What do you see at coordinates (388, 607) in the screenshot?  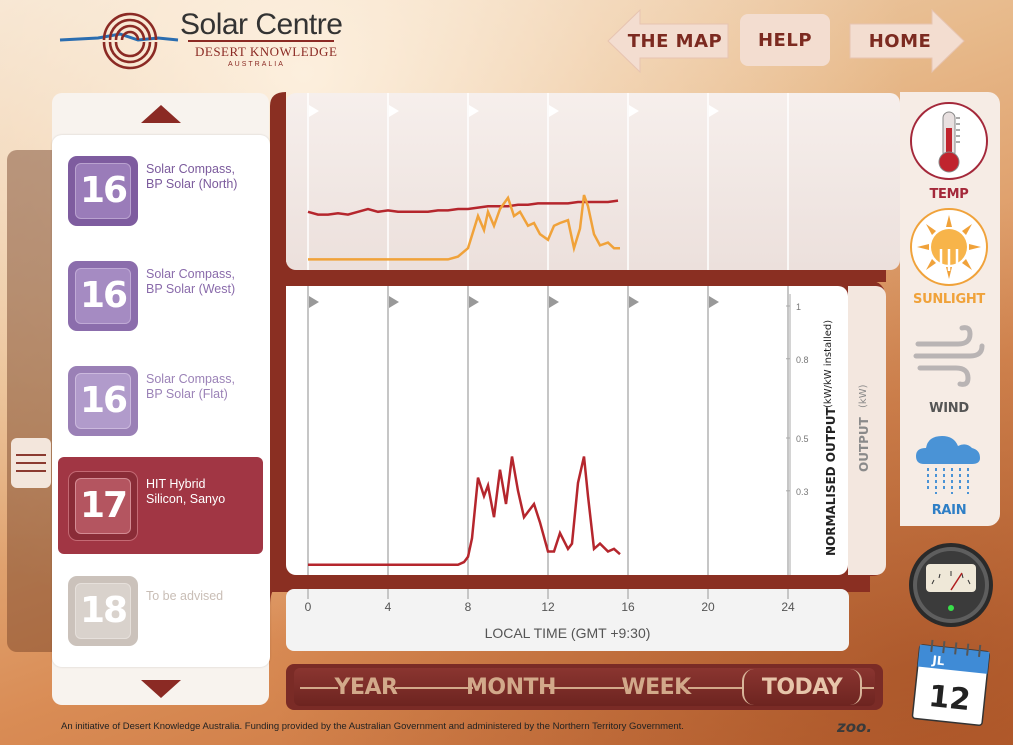 I see `x-tick-label: 4` at bounding box center [388, 607].